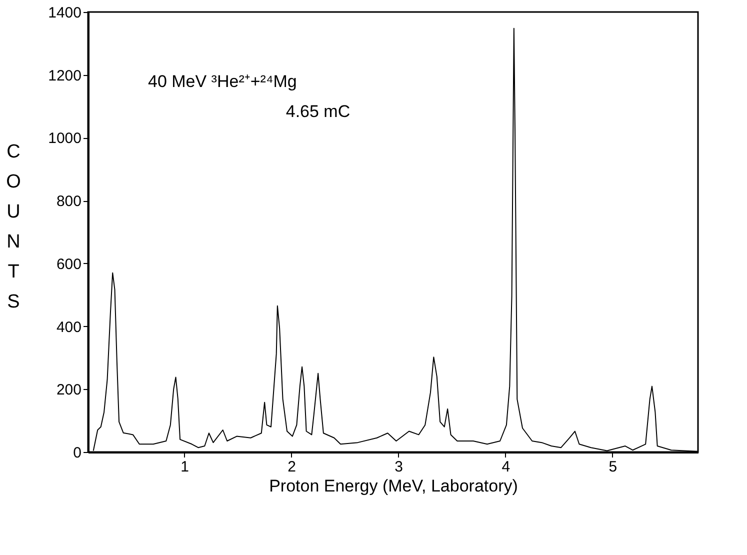 The height and width of the screenshot is (555, 747). Describe the element at coordinates (222, 81) in the screenshot. I see `annotation: 40 MeV ³He²⁺+²⁴Mg` at that location.